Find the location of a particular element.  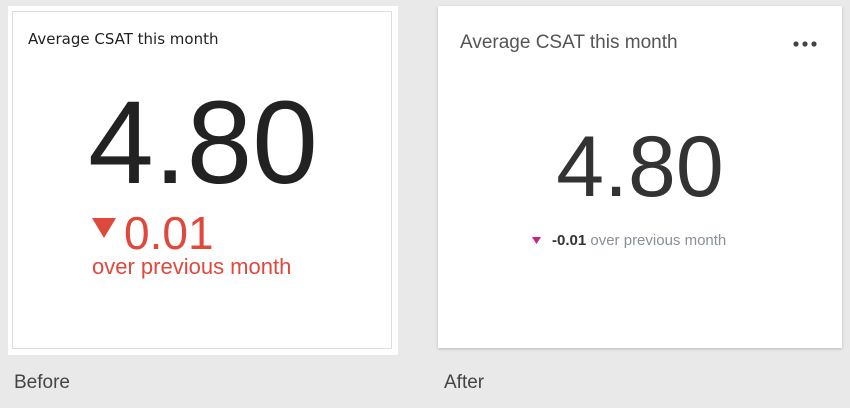

more-menu is located at coordinates (805, 44).